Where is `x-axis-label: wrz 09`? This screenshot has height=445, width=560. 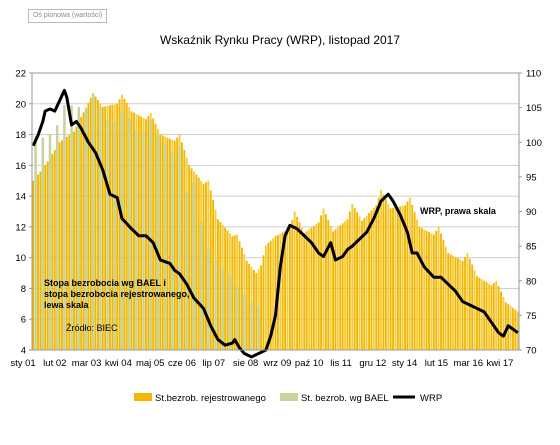
x-axis-label: wrz 09 is located at coordinates (276, 363).